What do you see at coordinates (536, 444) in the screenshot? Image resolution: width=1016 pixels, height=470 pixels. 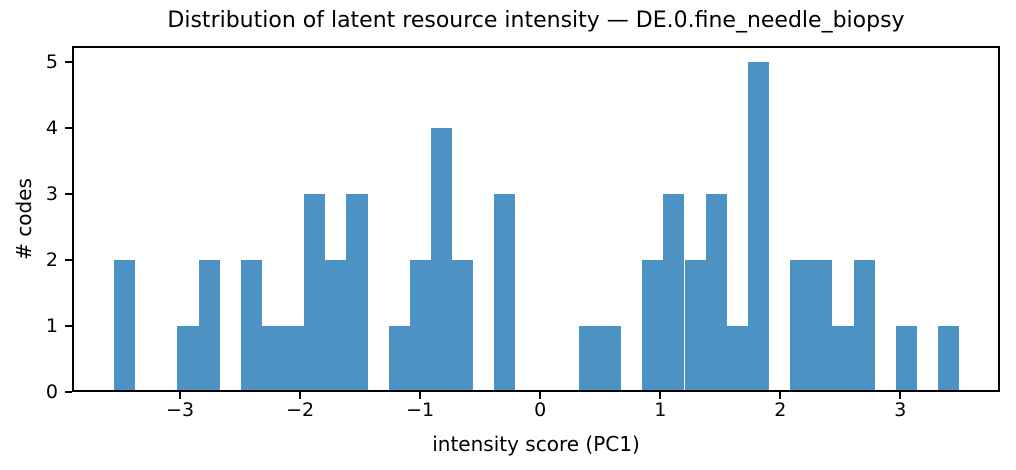 I see `x-axis-label: intensity score (PC1)` at bounding box center [536, 444].